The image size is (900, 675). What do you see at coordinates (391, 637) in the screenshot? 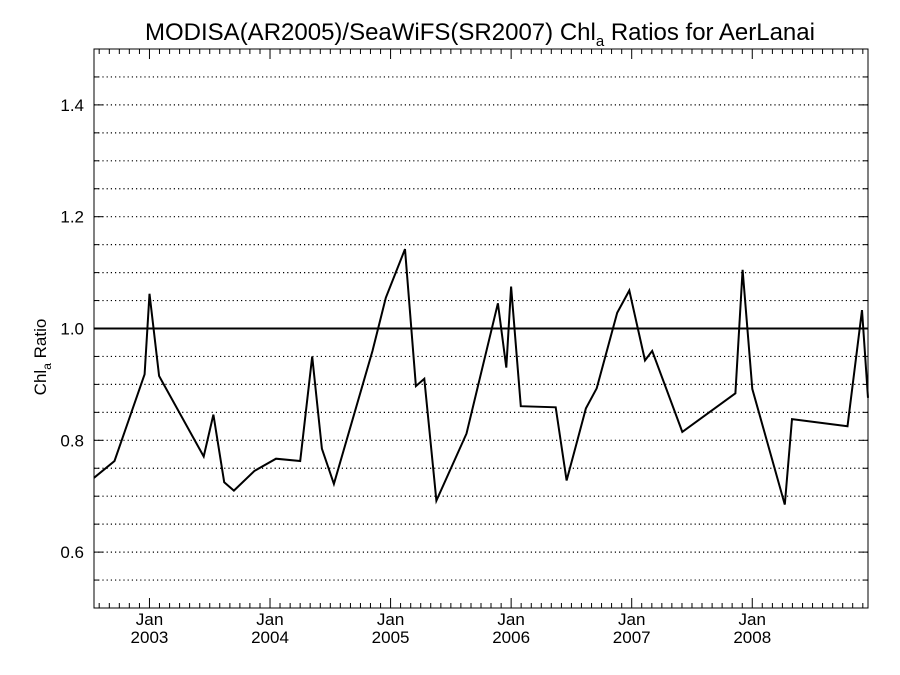
I see `x-tick-year-label: 2005` at bounding box center [391, 637].